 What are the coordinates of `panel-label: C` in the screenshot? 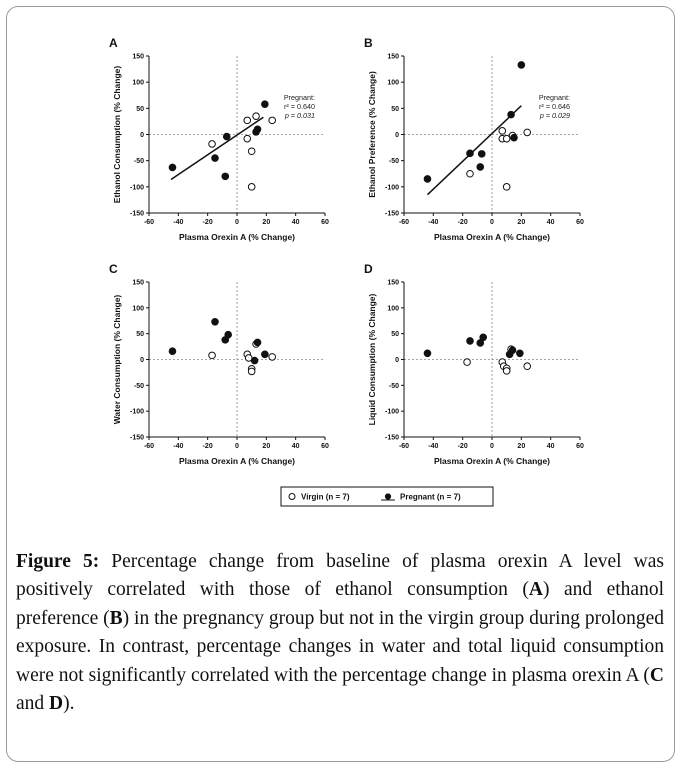 It's located at (113, 269).